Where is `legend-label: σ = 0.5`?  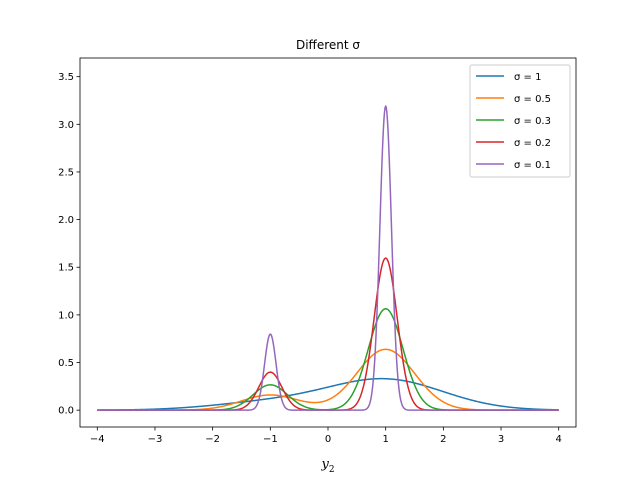
legend-label: σ = 0.5 is located at coordinates (532, 99).